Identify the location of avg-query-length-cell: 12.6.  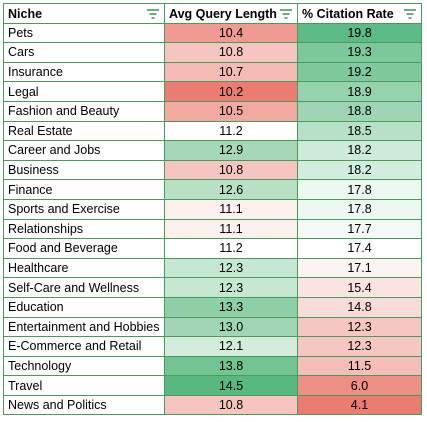
(231, 189).